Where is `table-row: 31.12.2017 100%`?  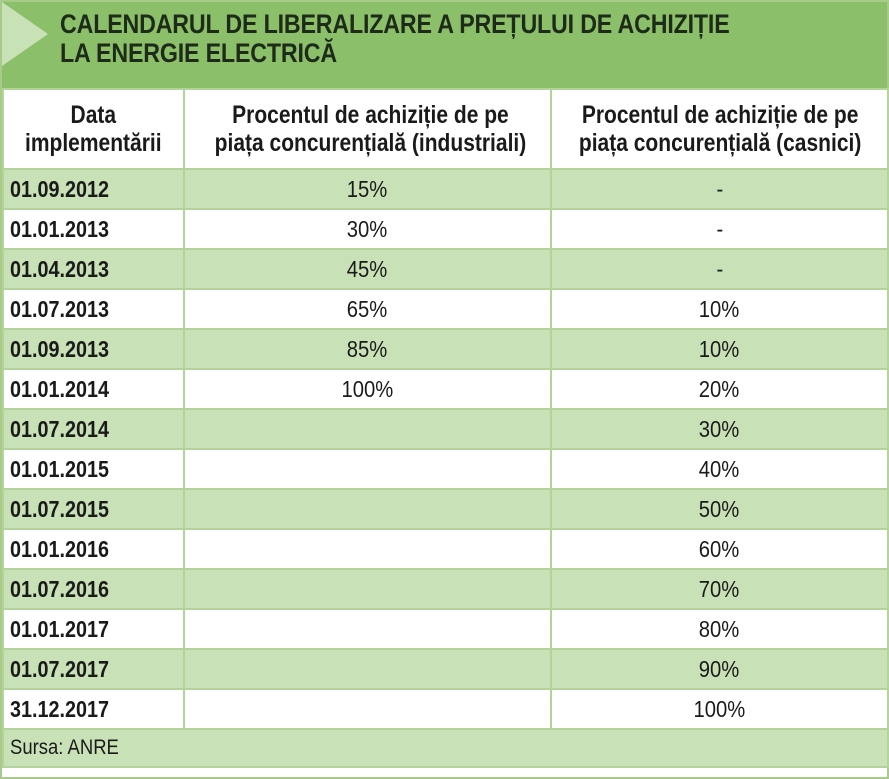 table-row: 31.12.2017 100% is located at coordinates (445, 709).